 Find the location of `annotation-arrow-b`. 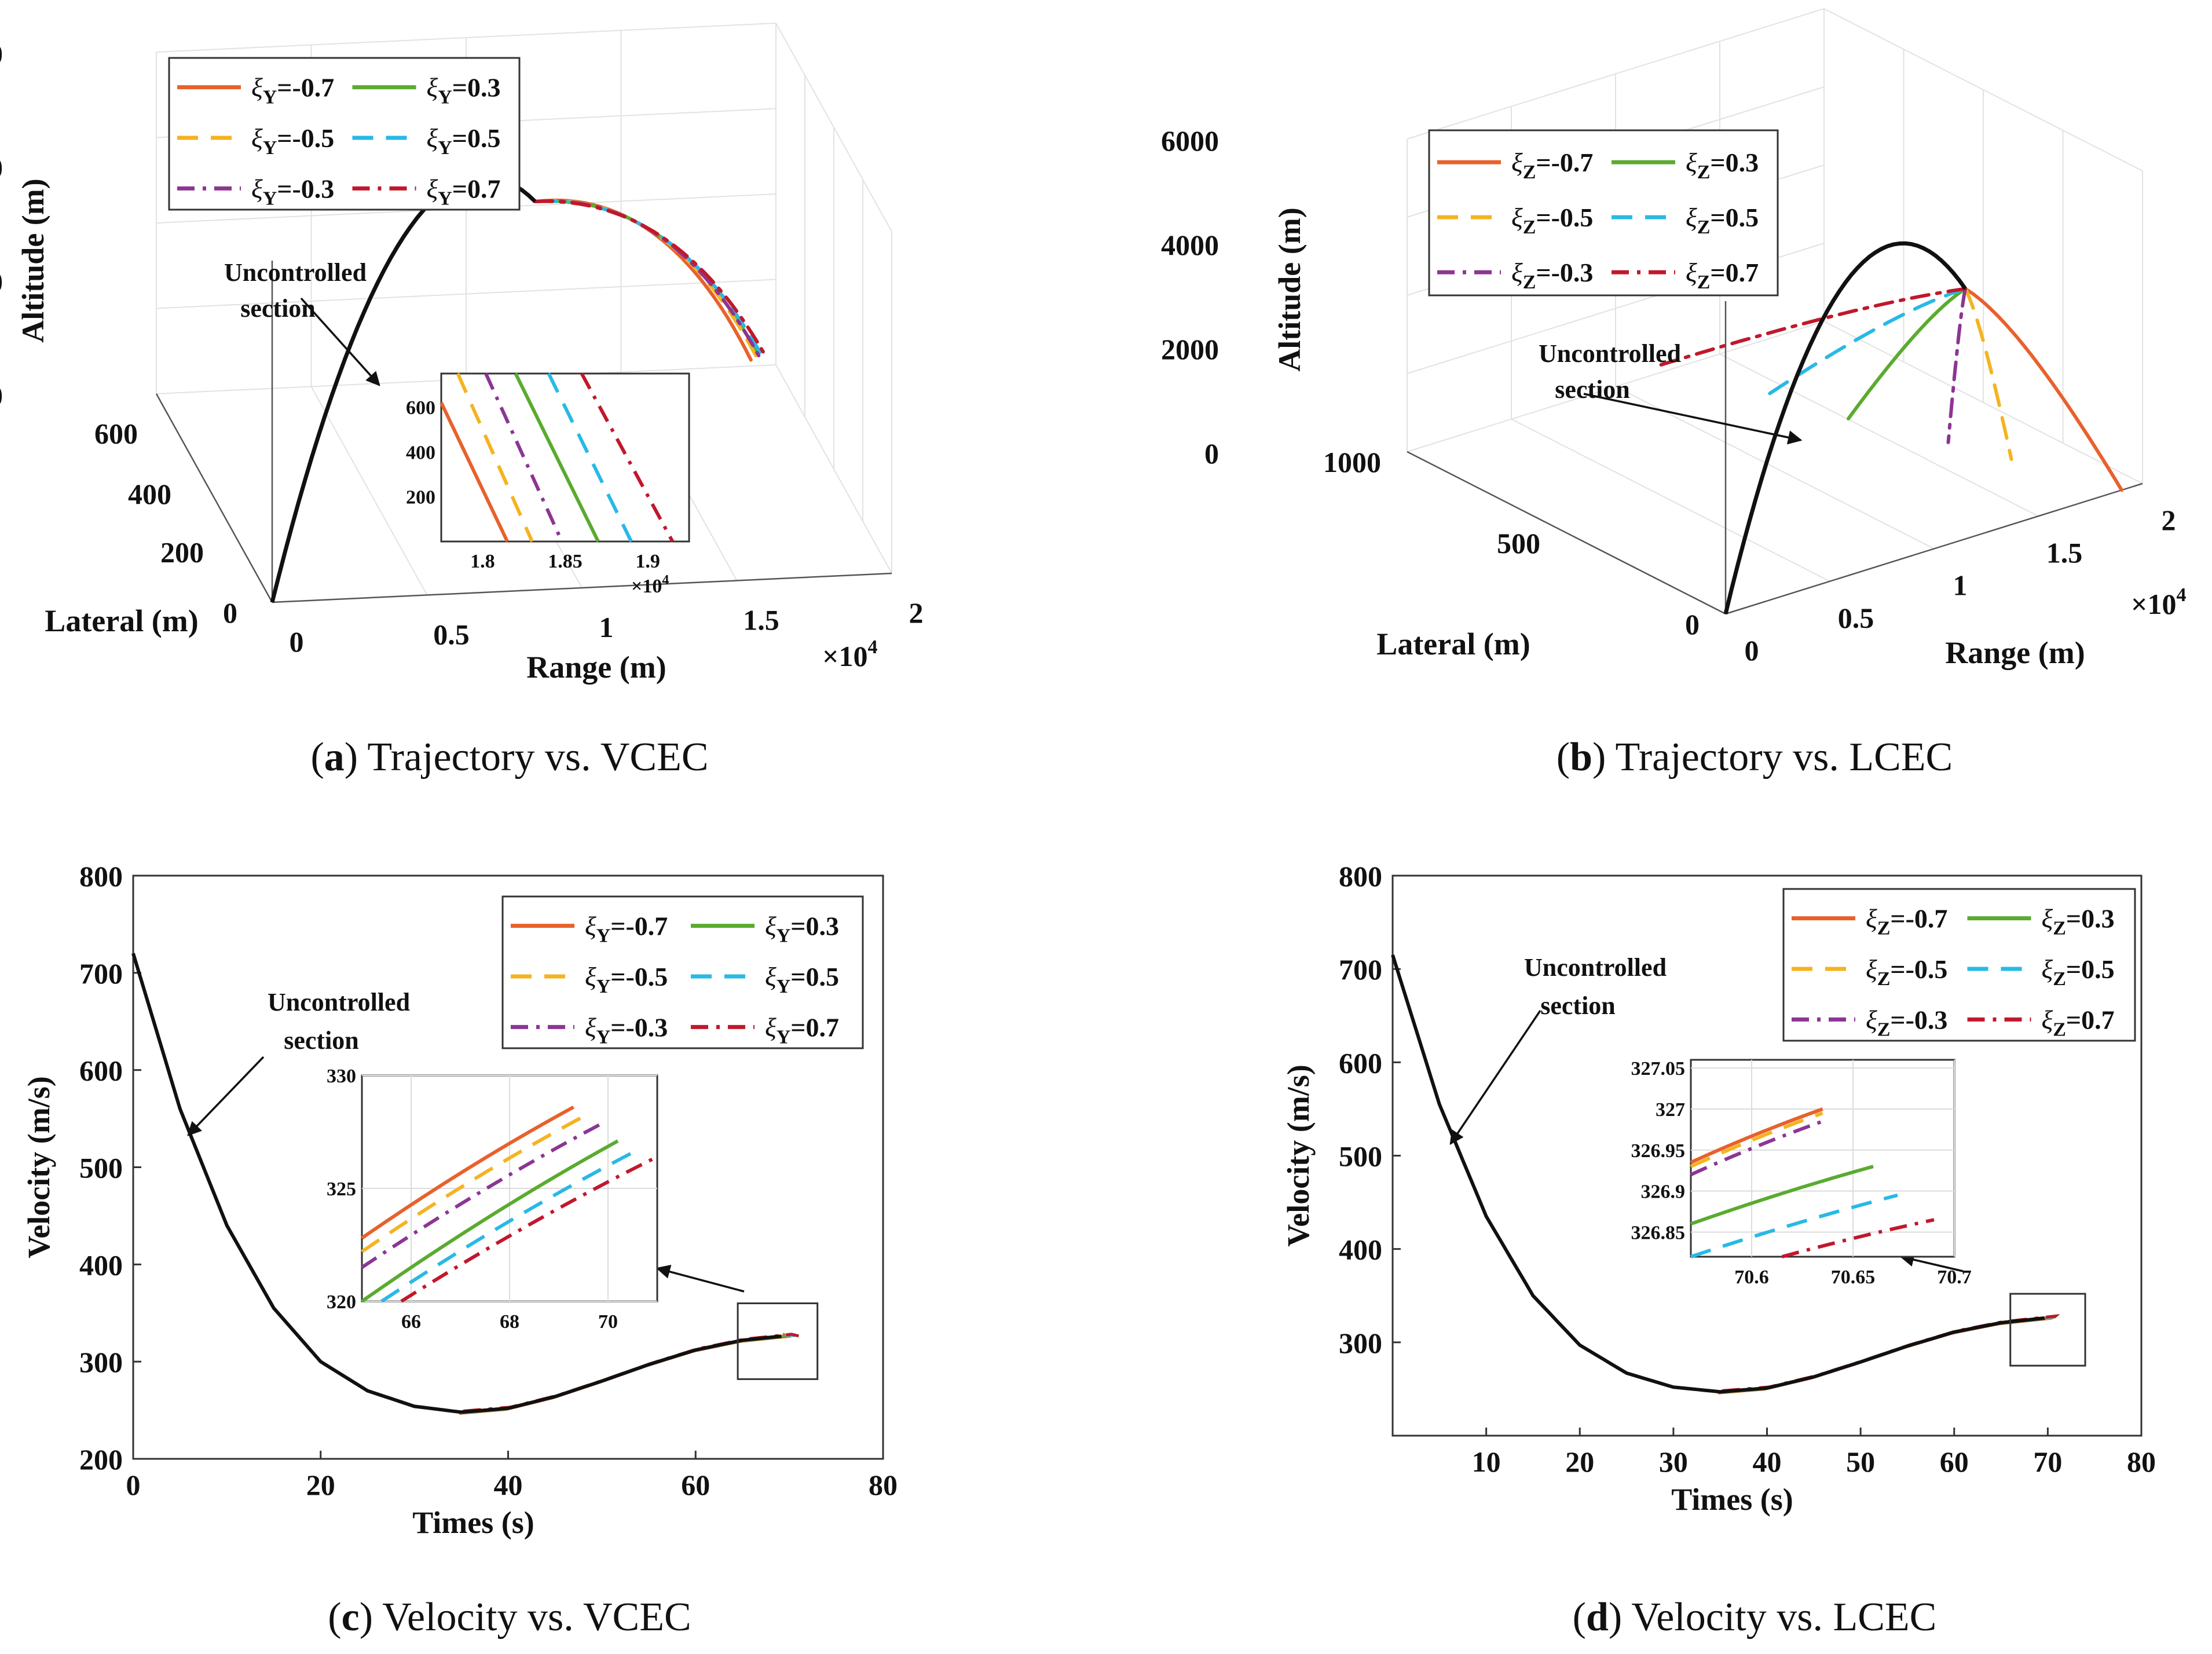

annotation-arrow-b is located at coordinates (1693, 419).